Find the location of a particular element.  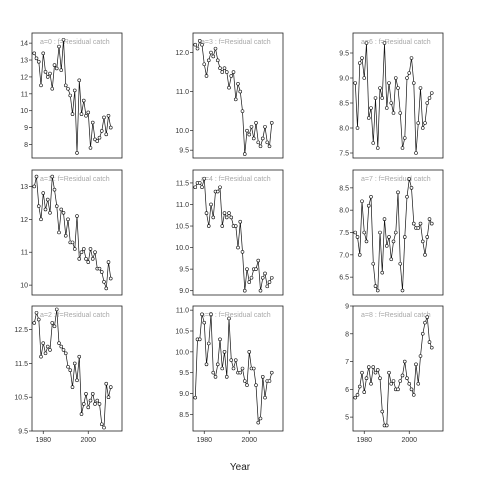

panel-0: a=0 : f=Residual catch 8 9 10 11 12 13 14 is located at coordinates (71, 95).